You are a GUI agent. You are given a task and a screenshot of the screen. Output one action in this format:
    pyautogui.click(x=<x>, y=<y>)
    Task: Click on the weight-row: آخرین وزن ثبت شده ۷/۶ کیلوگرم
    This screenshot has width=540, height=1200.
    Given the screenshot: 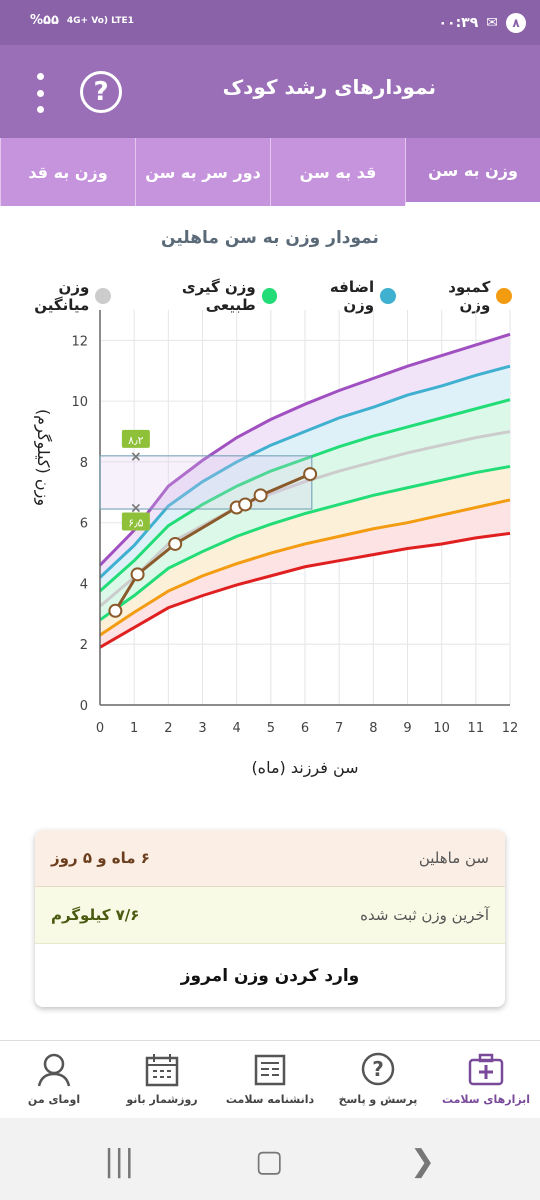 What is the action you would take?
    pyautogui.click(x=270, y=915)
    